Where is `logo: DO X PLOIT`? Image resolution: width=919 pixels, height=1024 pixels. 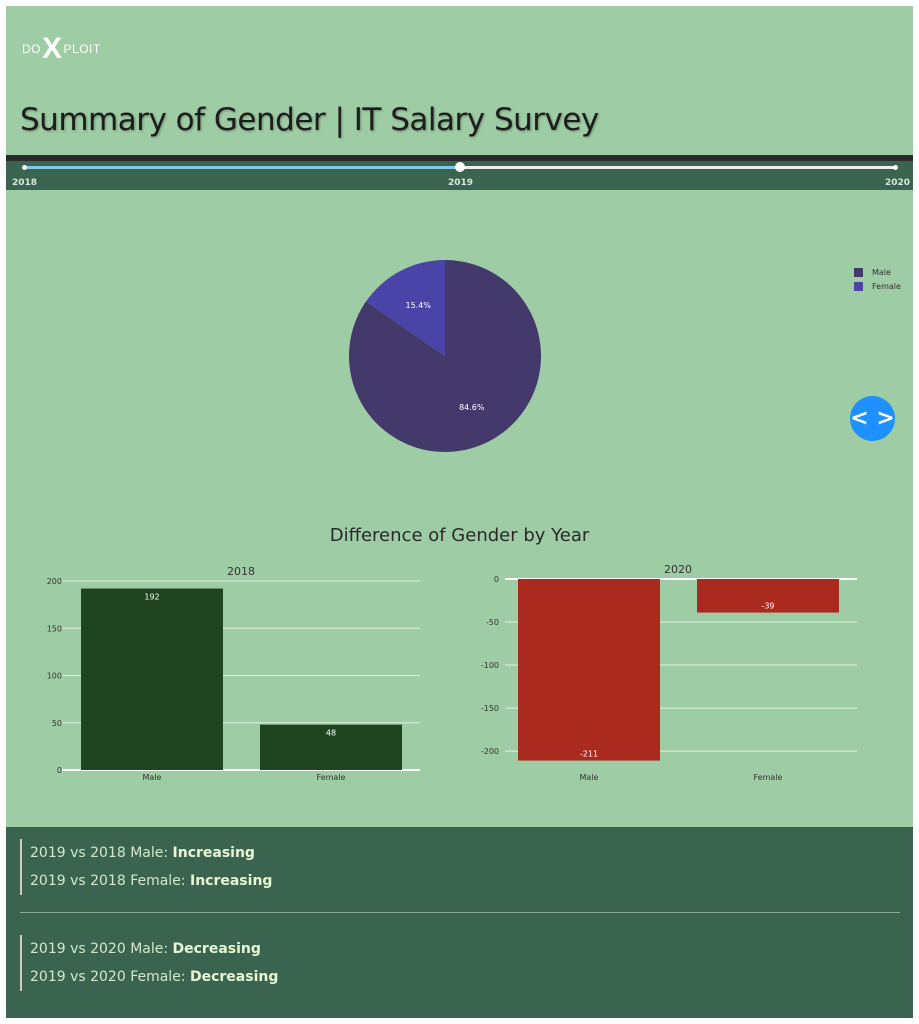 logo: DO X PLOIT is located at coordinates (61, 49).